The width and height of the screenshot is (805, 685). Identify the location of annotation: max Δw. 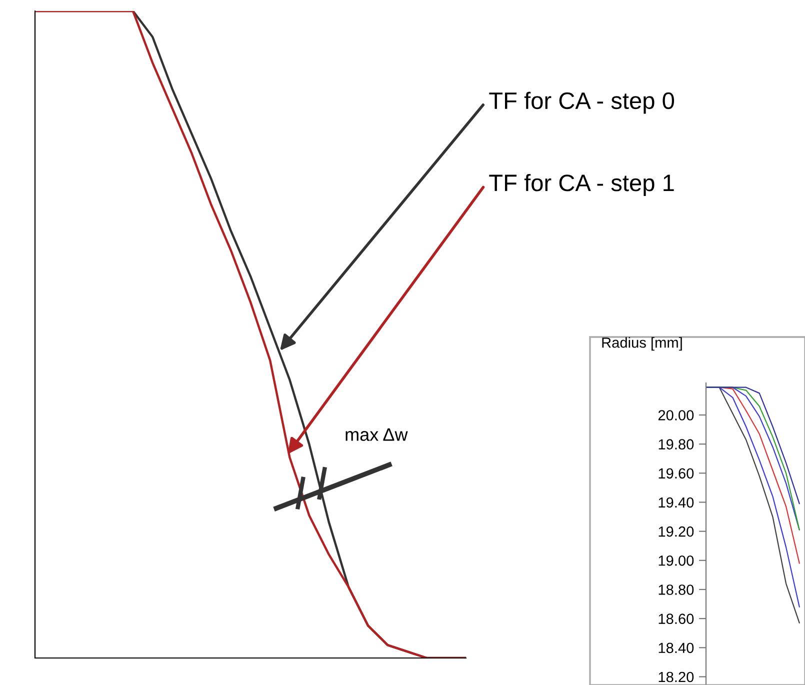
(377, 434).